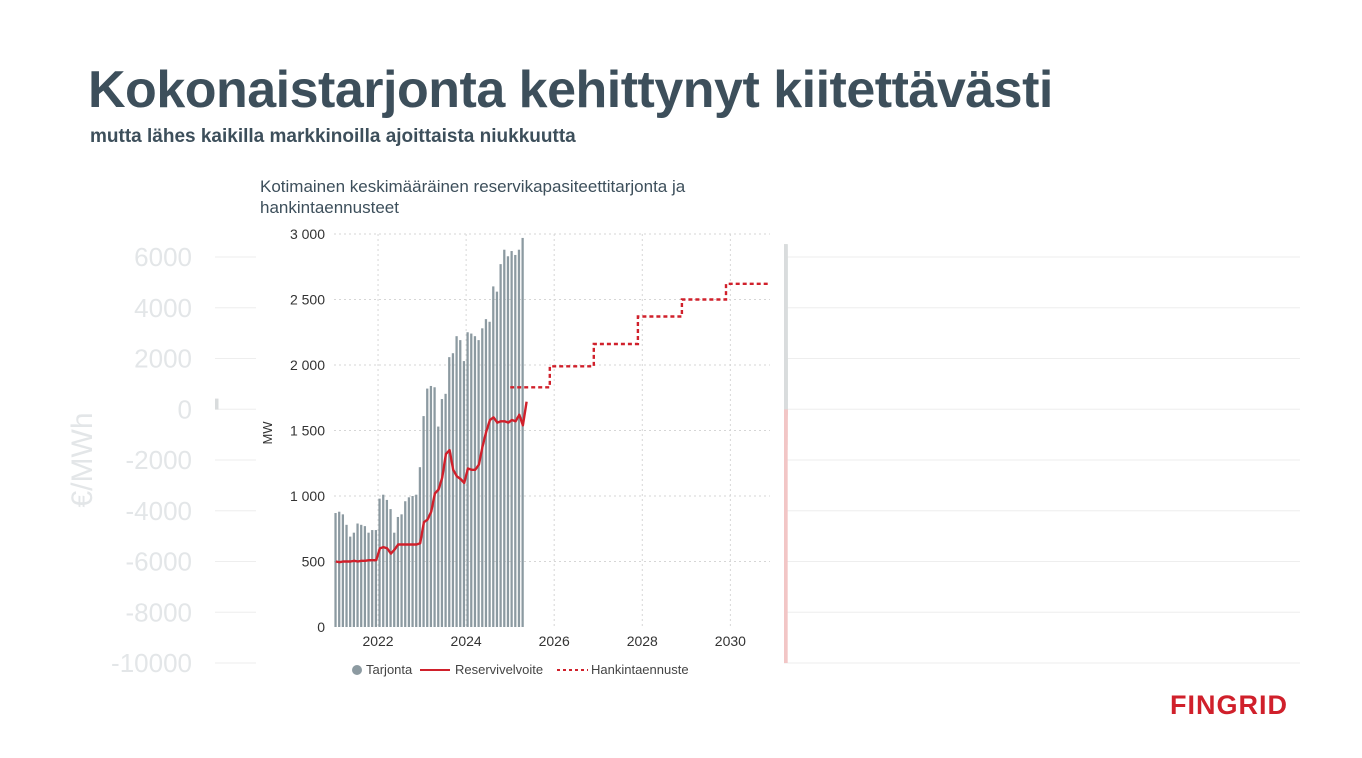 This screenshot has width=1362, height=758. Describe the element at coordinates (159, 612) in the screenshot. I see `background-y-tick-label: -8000` at that location.